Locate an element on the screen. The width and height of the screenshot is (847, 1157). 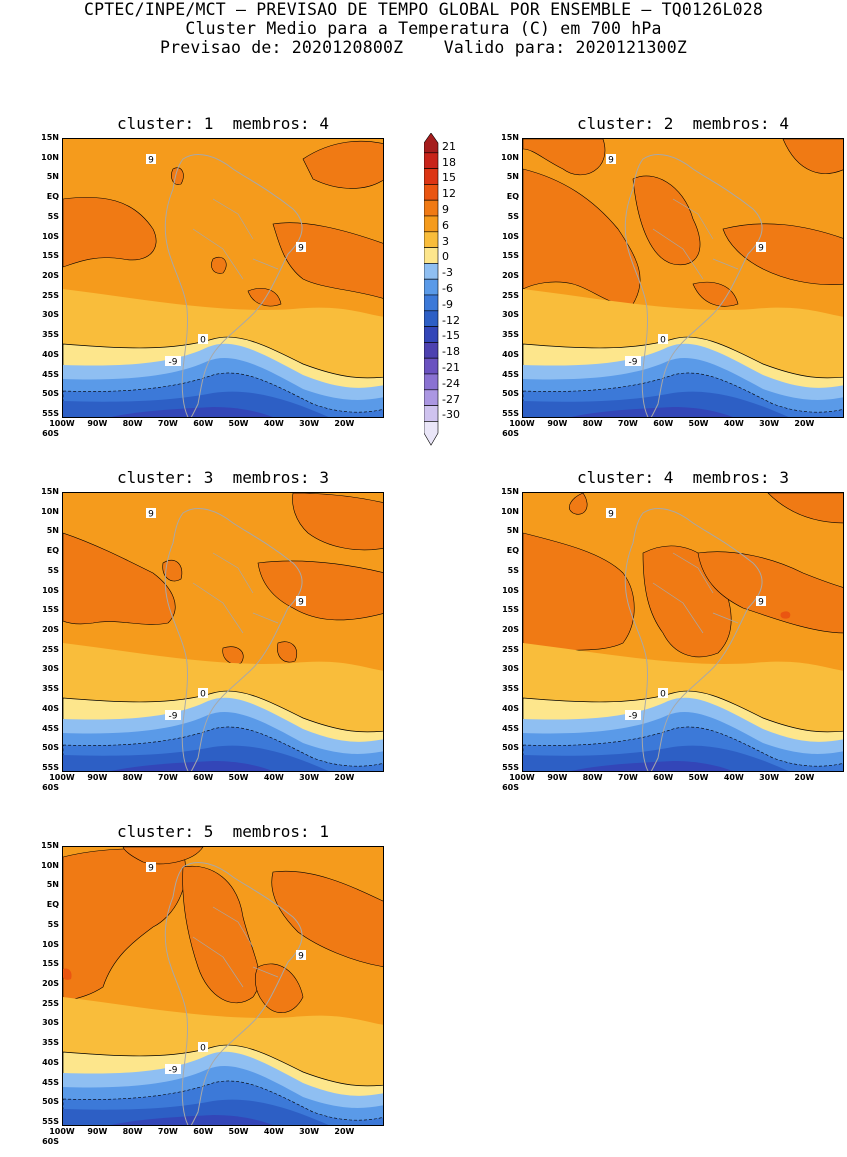
colorbar-label: 21 is located at coordinates (449, 146).